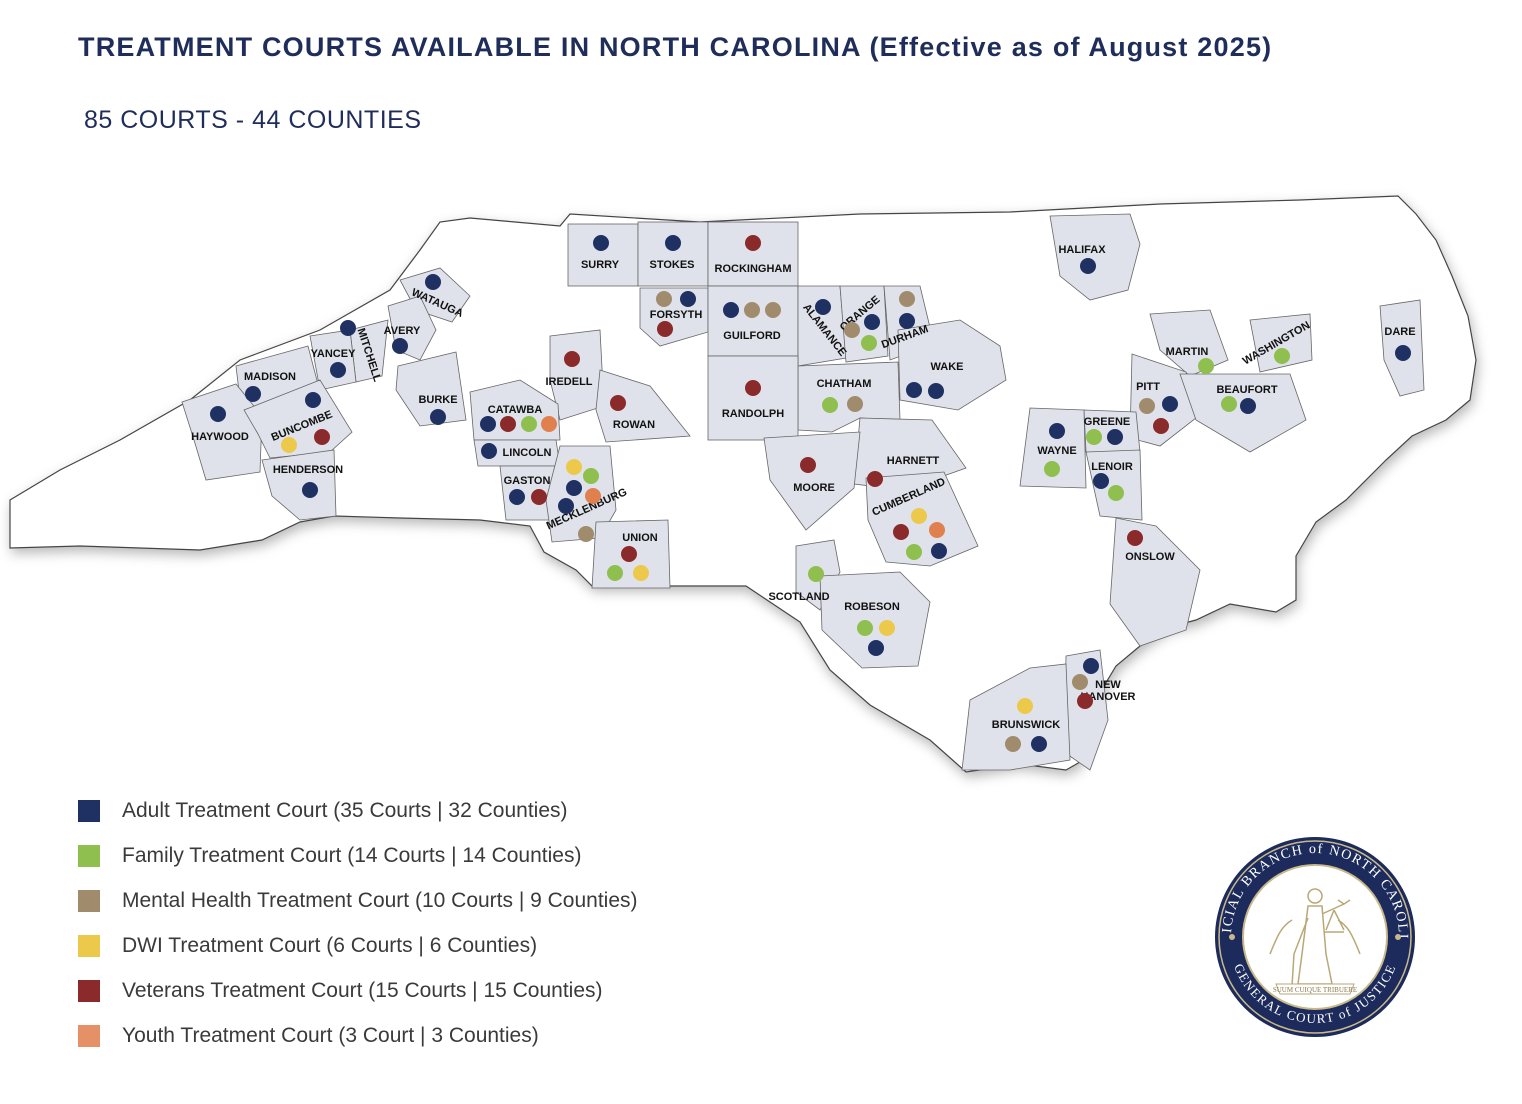 This screenshot has width=1522, height=1104. What do you see at coordinates (1115, 437) in the screenshot?
I see `court-dot-greene-adult` at bounding box center [1115, 437].